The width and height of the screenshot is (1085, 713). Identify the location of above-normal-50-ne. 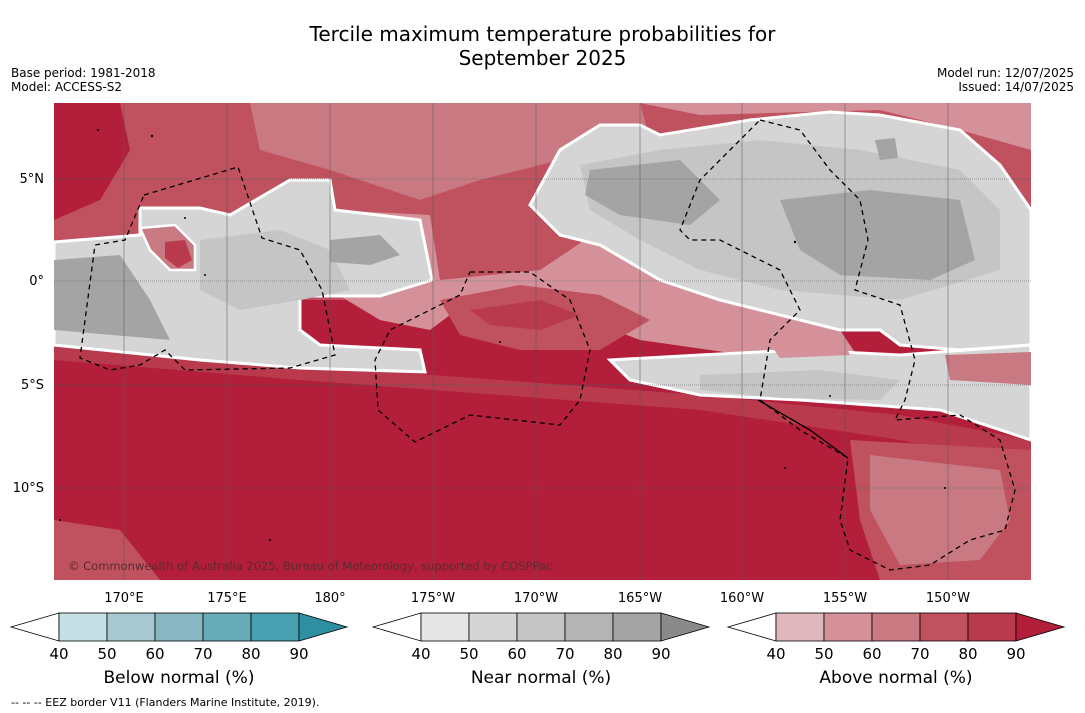
(835, 126).